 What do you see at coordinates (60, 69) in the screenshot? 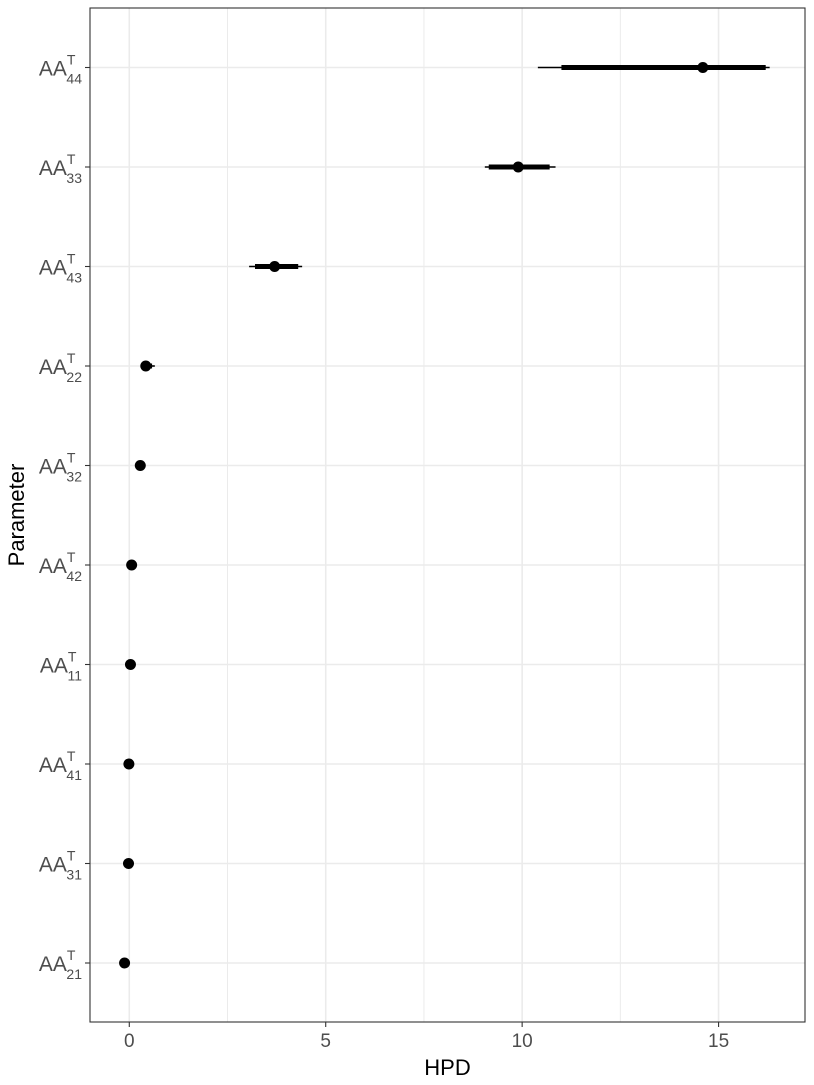
I see `y-tick-label: AAT 44` at bounding box center [60, 69].